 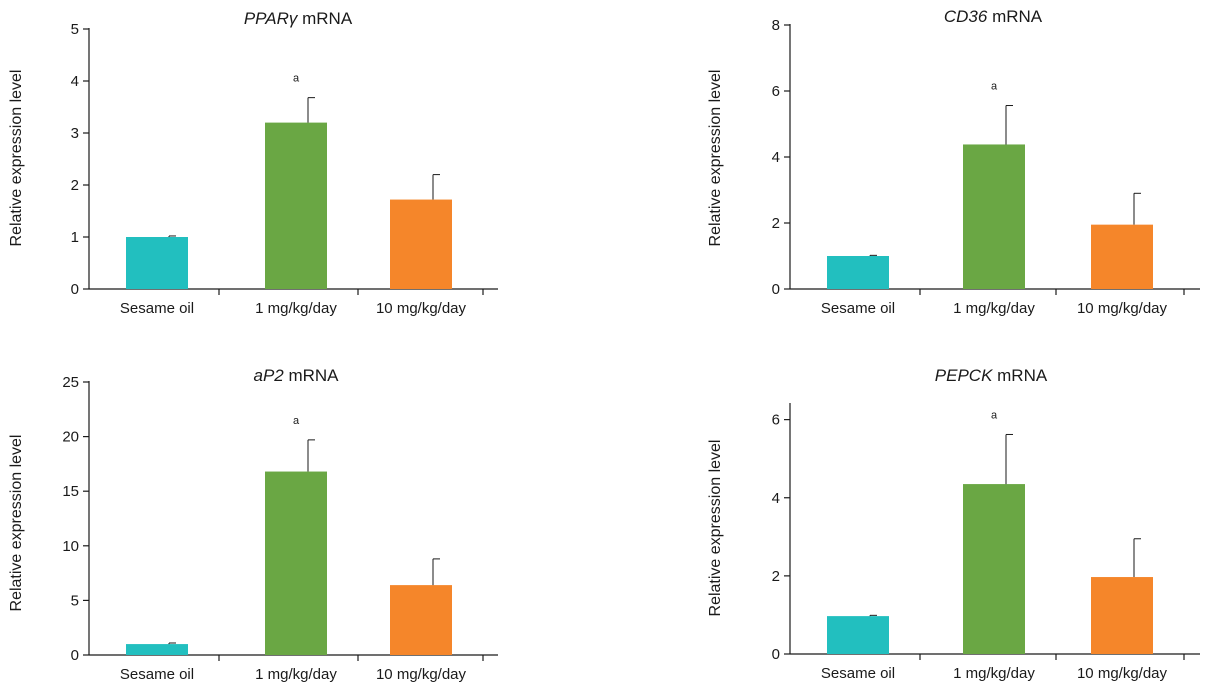 What do you see at coordinates (70, 546) in the screenshot?
I see `y-tick-label: 10` at bounding box center [70, 546].